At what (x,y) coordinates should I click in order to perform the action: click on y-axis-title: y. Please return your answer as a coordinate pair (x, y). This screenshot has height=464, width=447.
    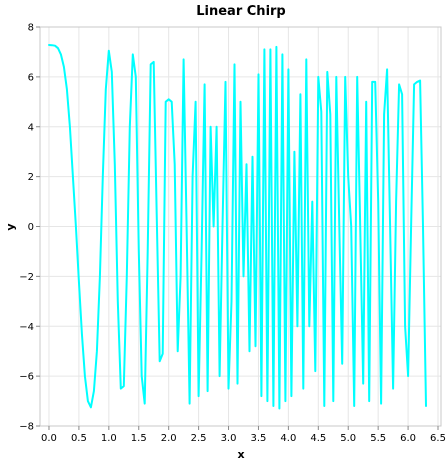
    Looking at the image, I should click on (10, 226).